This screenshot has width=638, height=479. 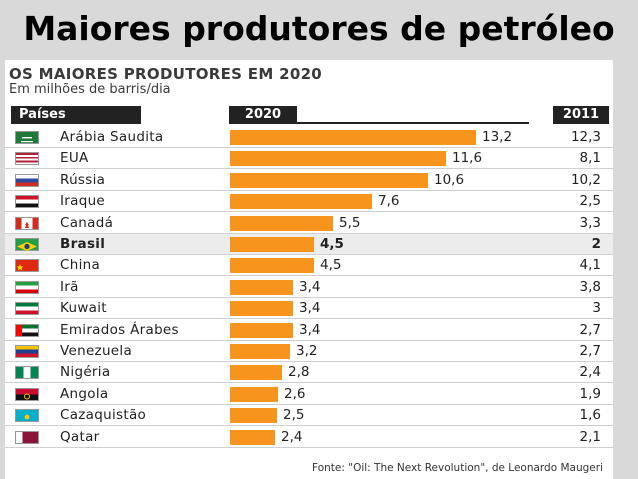 I want to click on value-label-2011: 10,2, so click(x=585, y=179).